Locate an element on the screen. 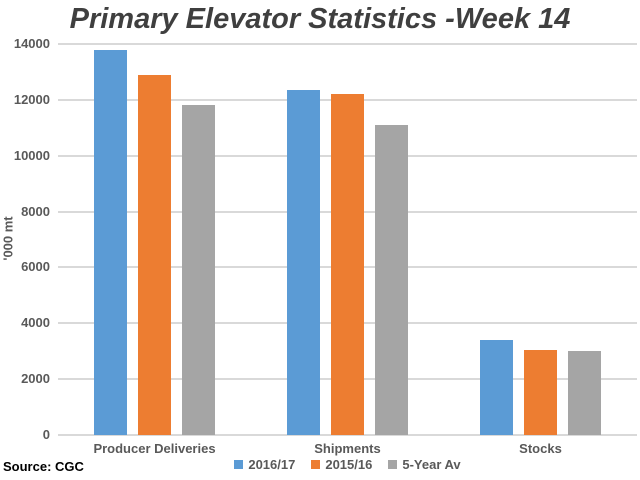 This screenshot has height=480, width=640. bar-5-Year Av-Shipments is located at coordinates (391, 279).